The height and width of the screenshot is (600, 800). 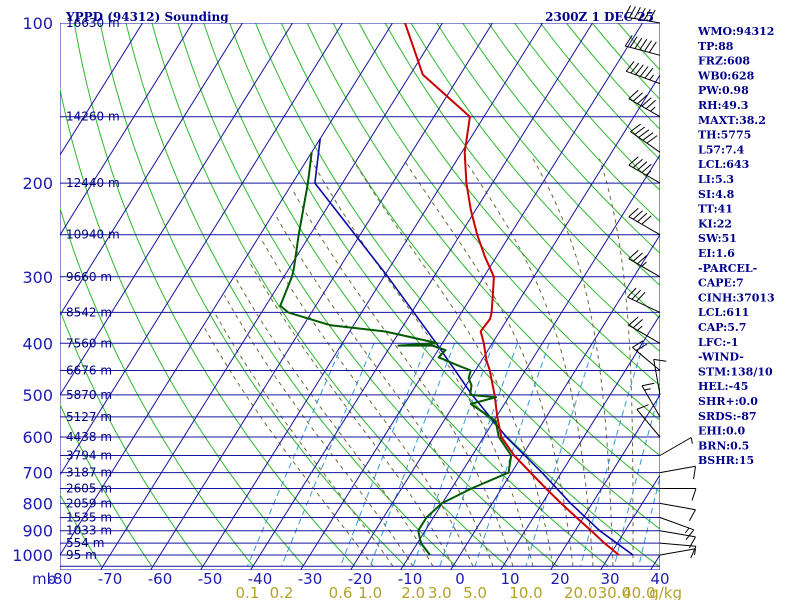 What do you see at coordinates (723, 445) in the screenshot?
I see `index-item: BRN:0.5` at bounding box center [723, 445].